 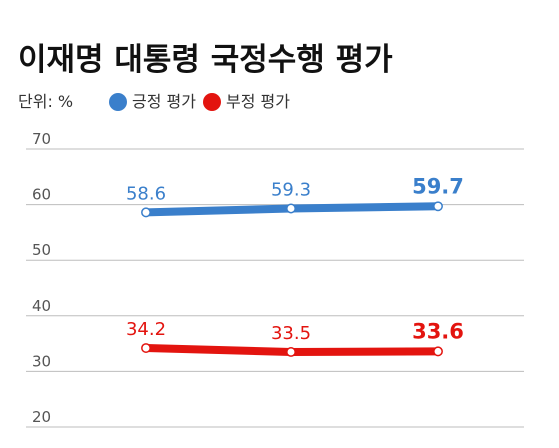 I want to click on y-tick-20: 20, so click(x=41, y=417).